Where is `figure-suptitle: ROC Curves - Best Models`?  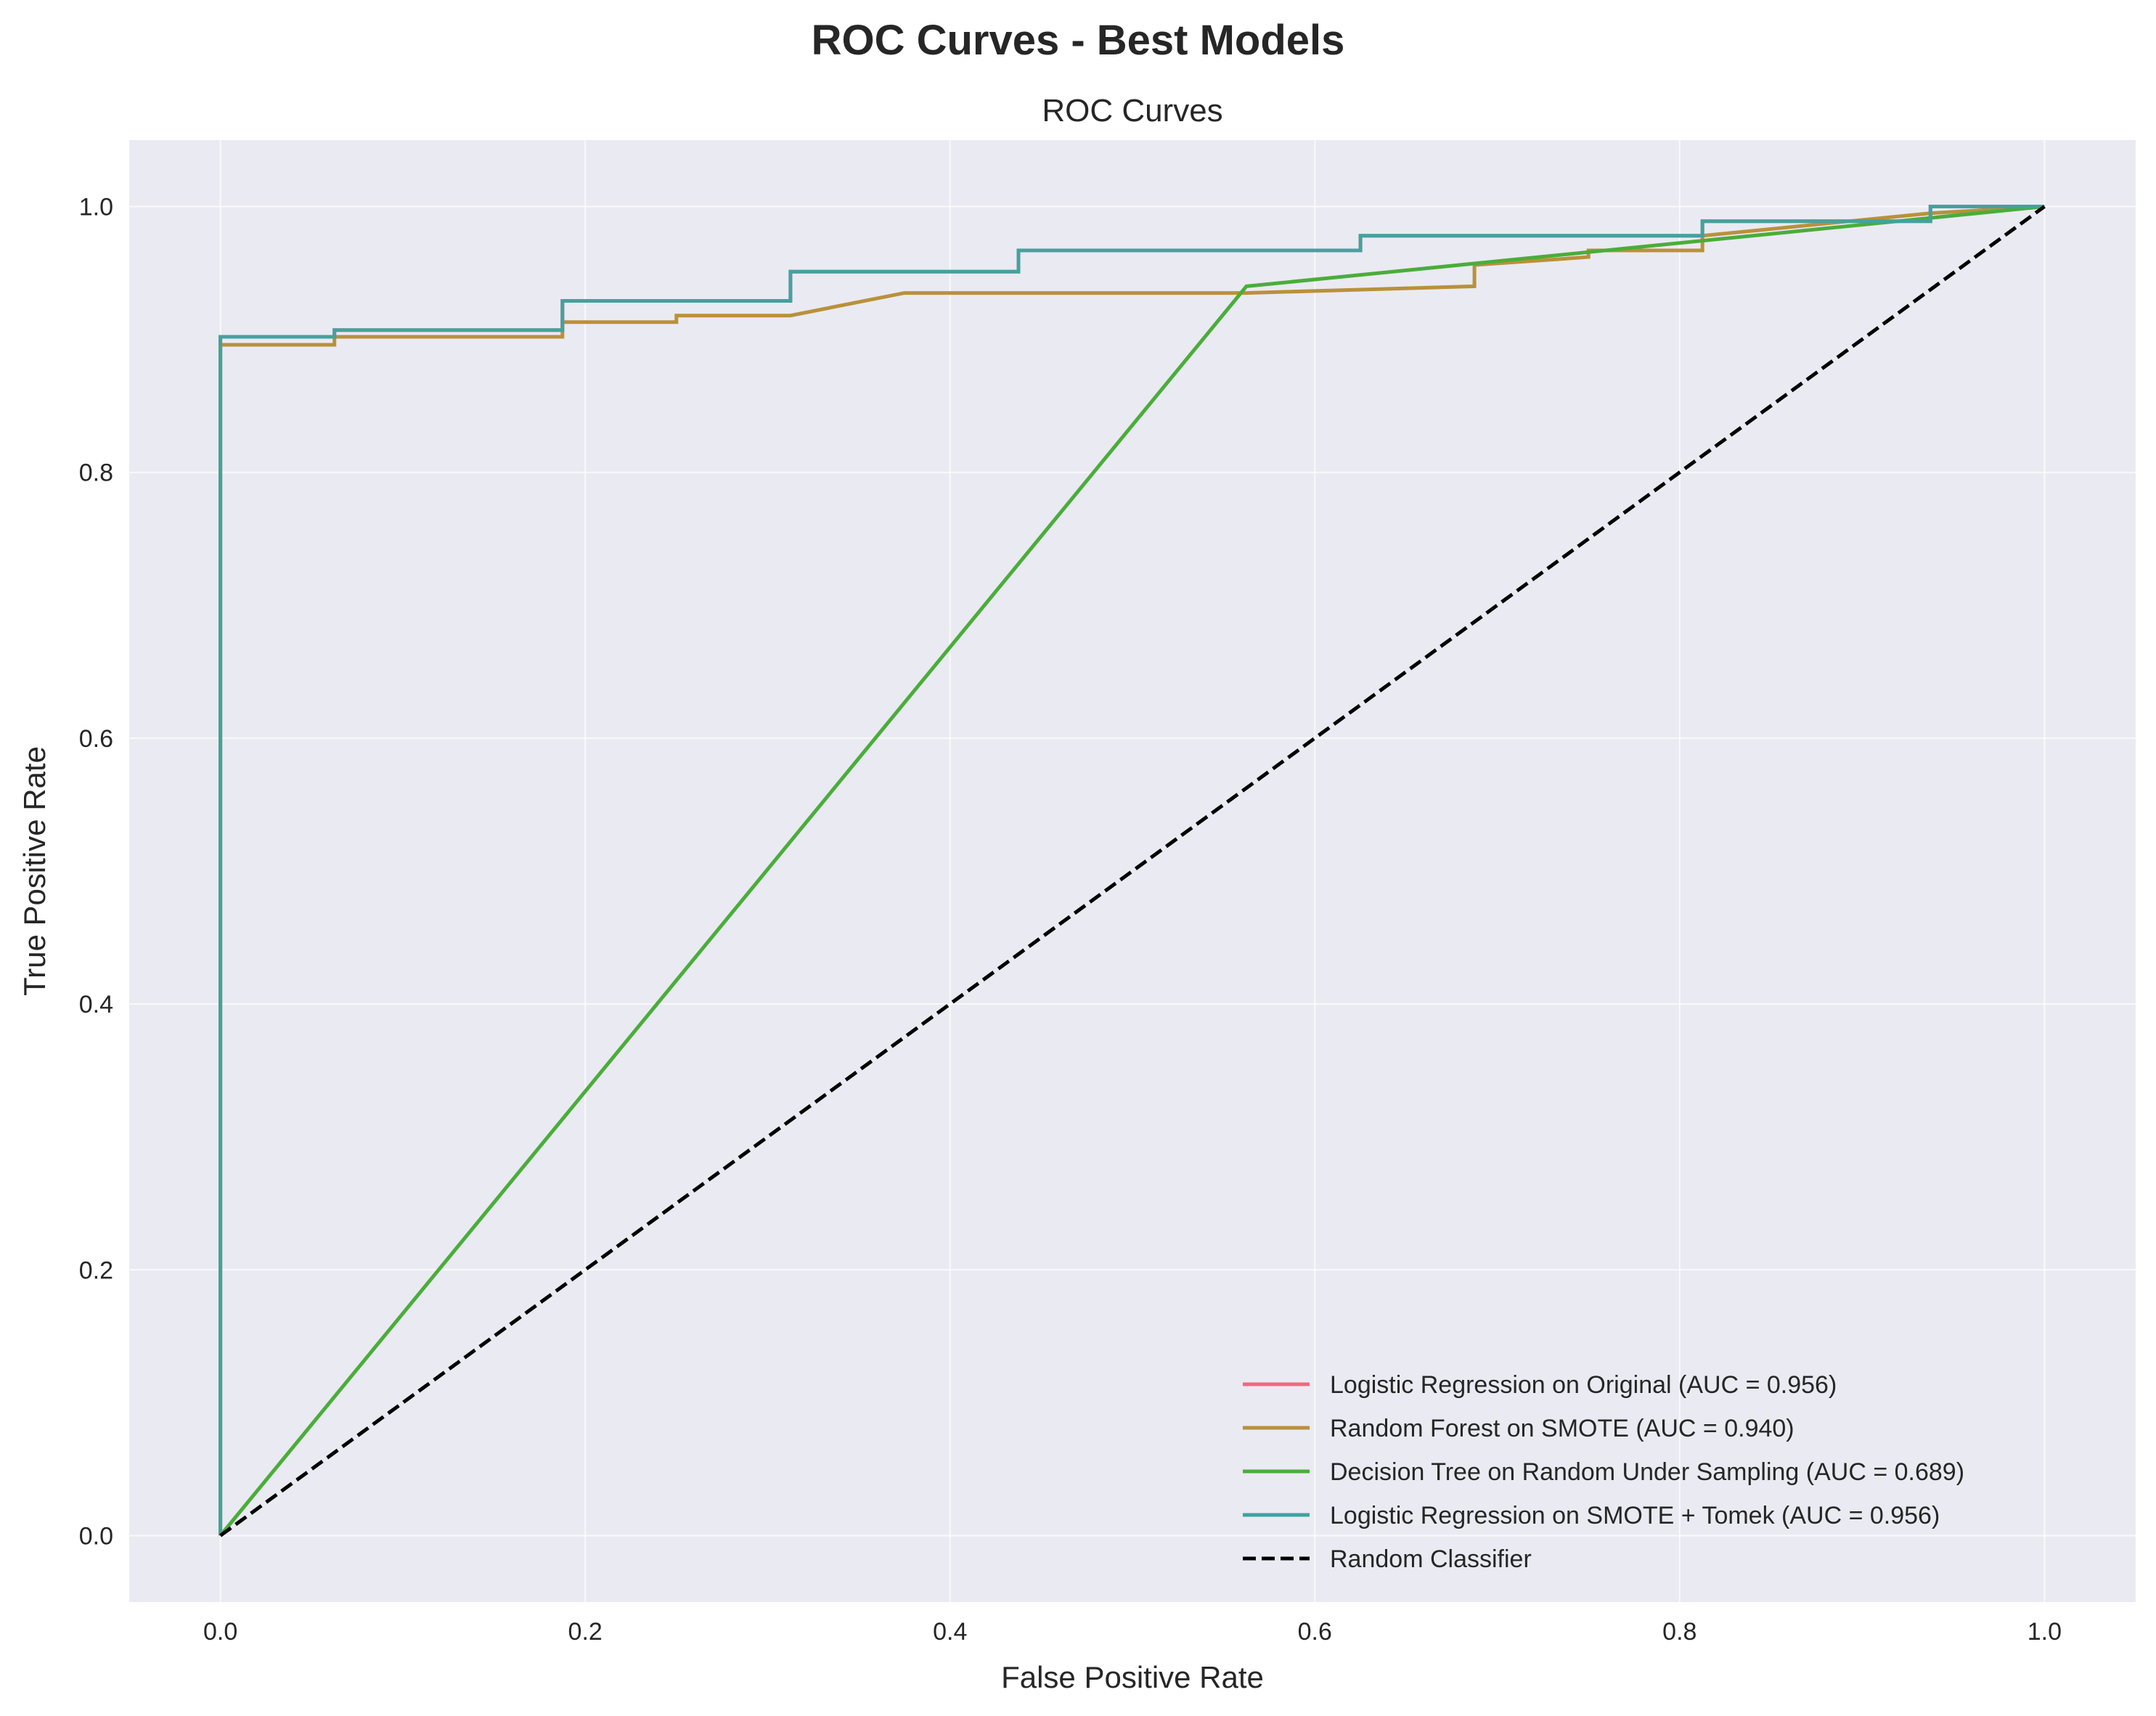 figure-suptitle: ROC Curves - Best Models is located at coordinates (1078, 40).